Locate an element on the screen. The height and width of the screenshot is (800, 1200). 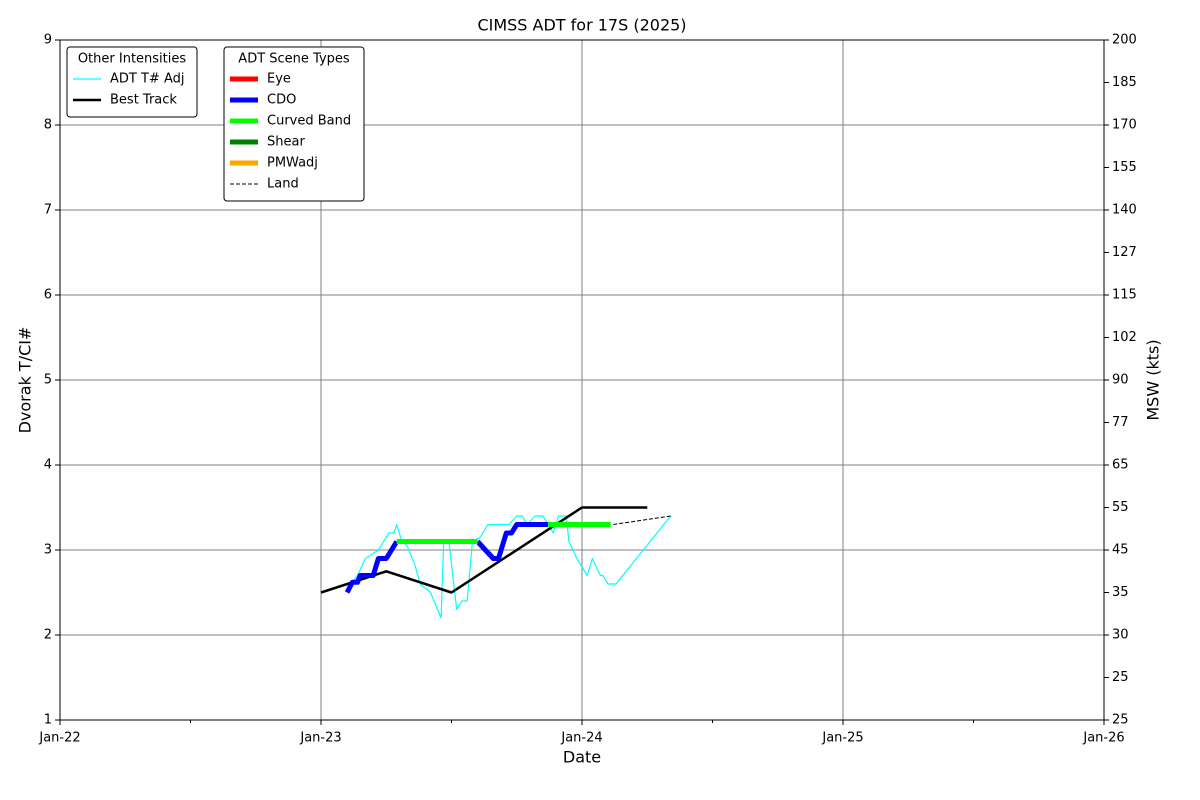
legend-box is located at coordinates (294, 124).